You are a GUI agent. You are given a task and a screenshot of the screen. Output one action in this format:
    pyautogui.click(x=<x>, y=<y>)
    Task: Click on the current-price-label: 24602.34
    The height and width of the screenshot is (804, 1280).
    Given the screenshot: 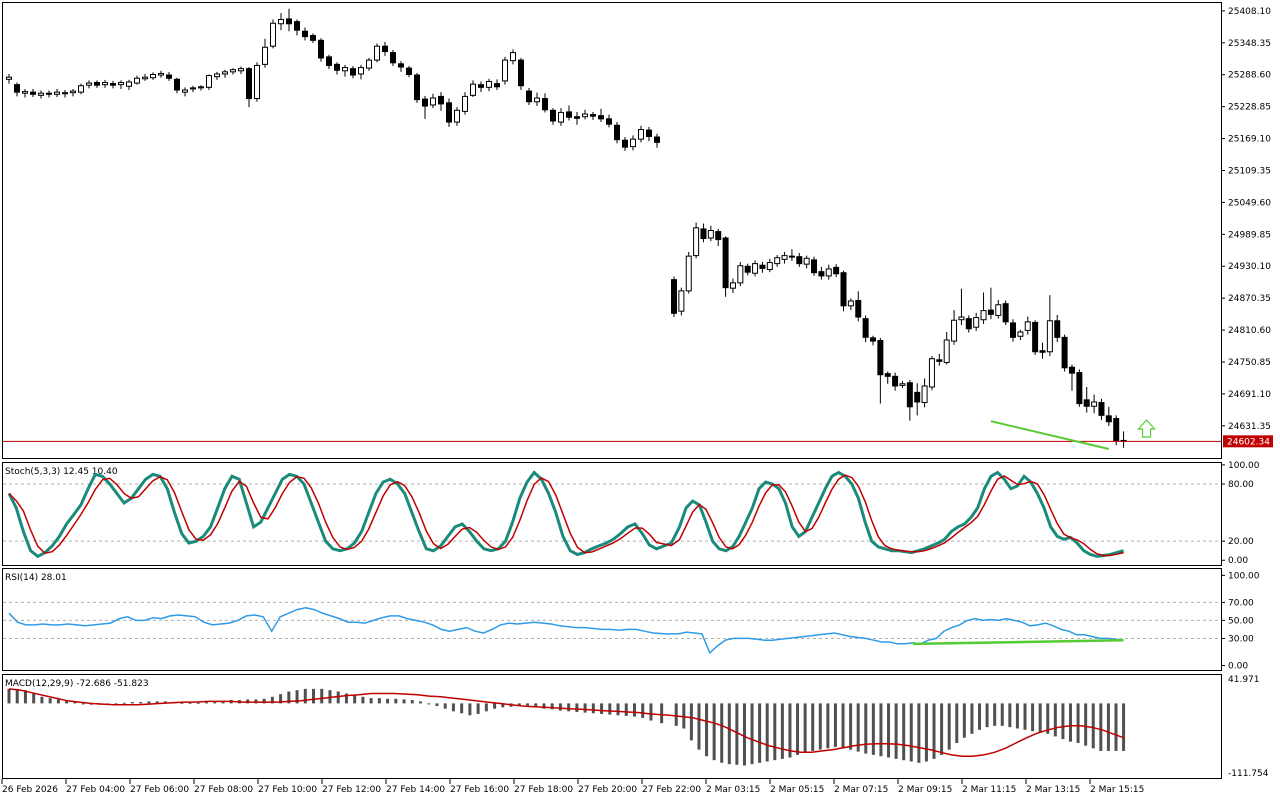 What is the action you would take?
    pyautogui.click(x=1248, y=442)
    